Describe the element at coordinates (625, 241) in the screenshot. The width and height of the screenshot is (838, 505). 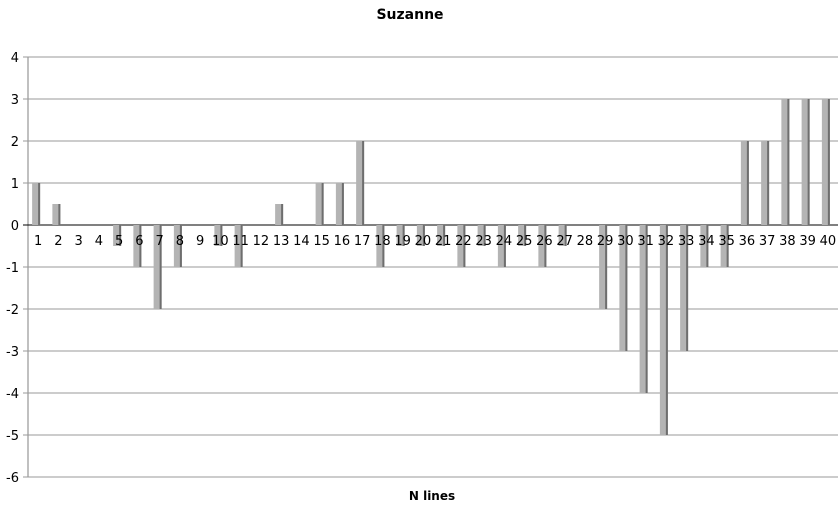
I see `x-tick-label: 30` at that location.